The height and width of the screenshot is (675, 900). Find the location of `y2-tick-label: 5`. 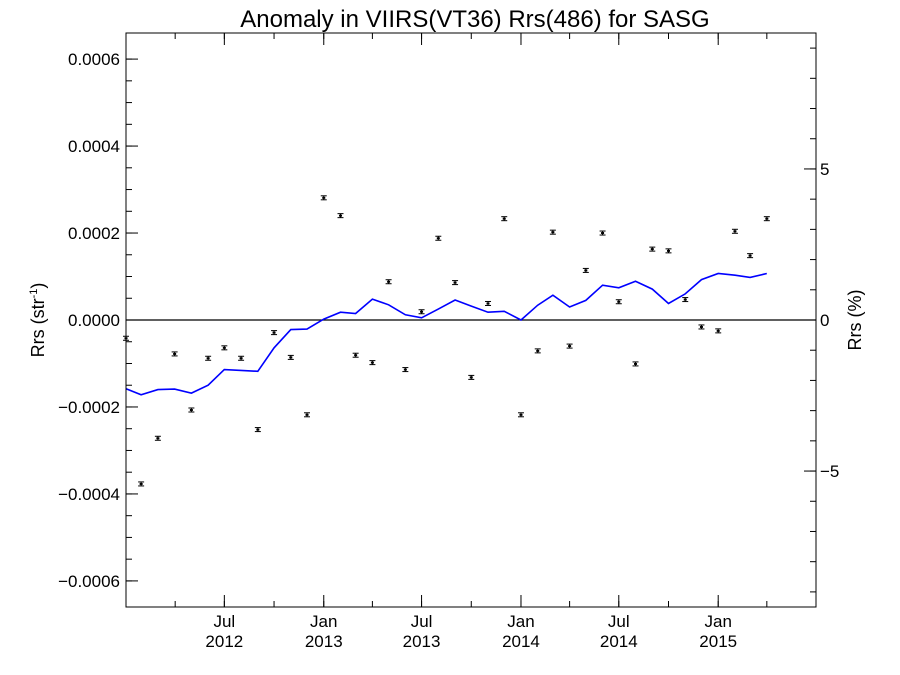

y2-tick-label: 5 is located at coordinates (824, 169).